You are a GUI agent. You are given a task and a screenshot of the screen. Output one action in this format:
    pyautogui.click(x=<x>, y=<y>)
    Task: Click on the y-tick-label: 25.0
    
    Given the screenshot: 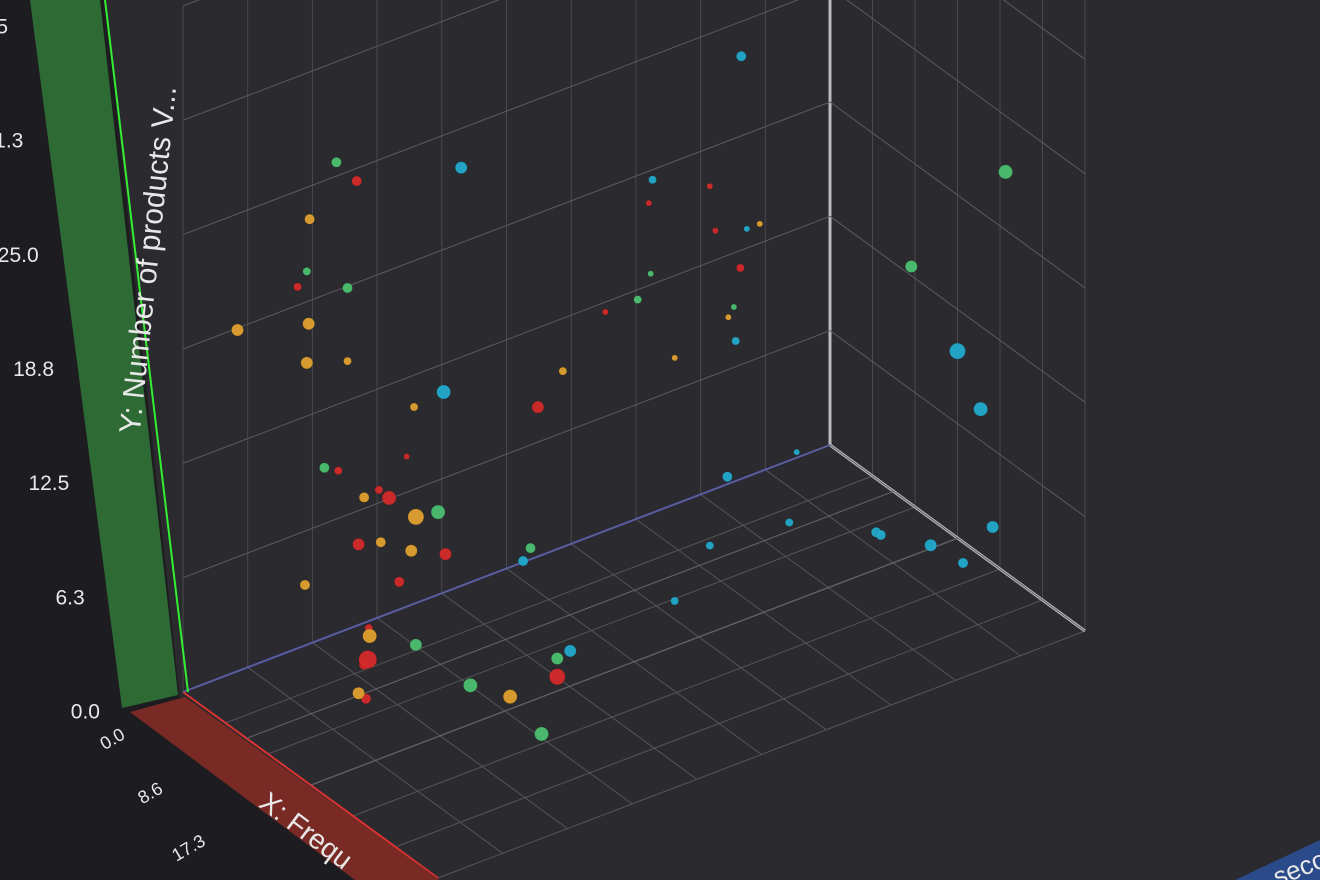 What is the action you would take?
    pyautogui.click(x=19, y=255)
    